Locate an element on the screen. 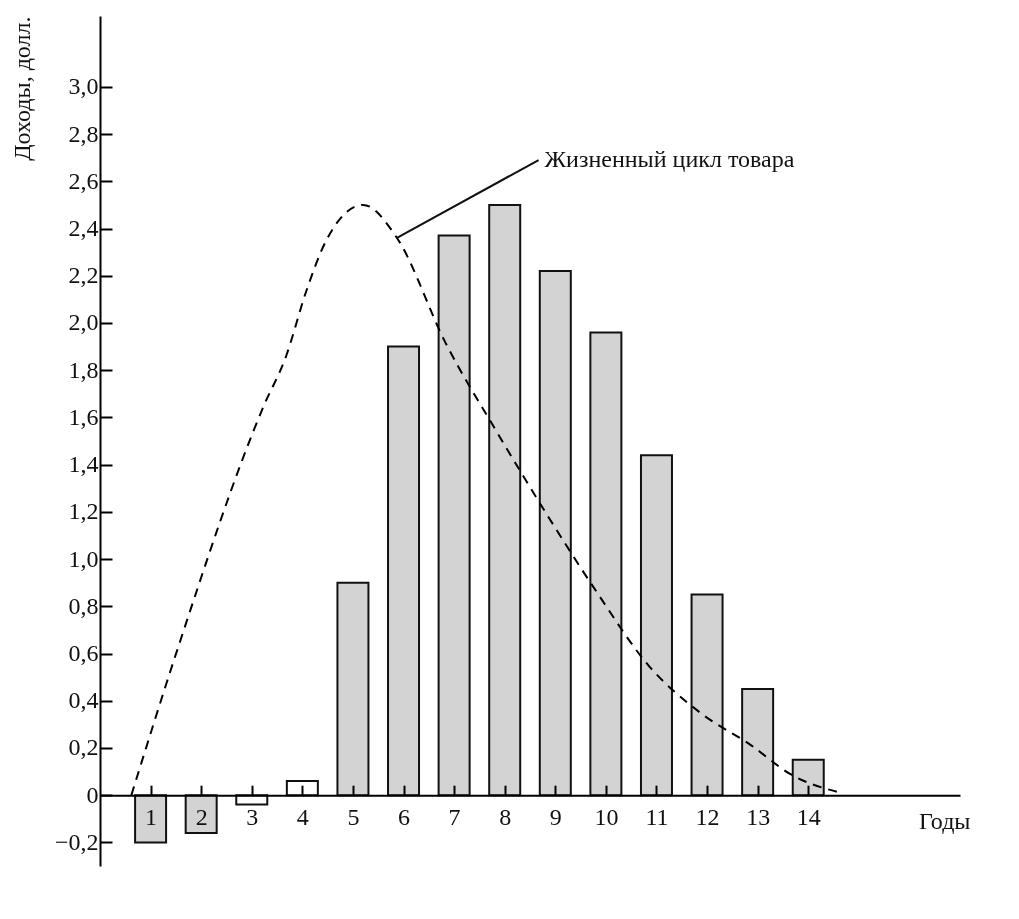 This screenshot has height=919, width=1019. x-tick-label: 12 is located at coordinates (707, 816).